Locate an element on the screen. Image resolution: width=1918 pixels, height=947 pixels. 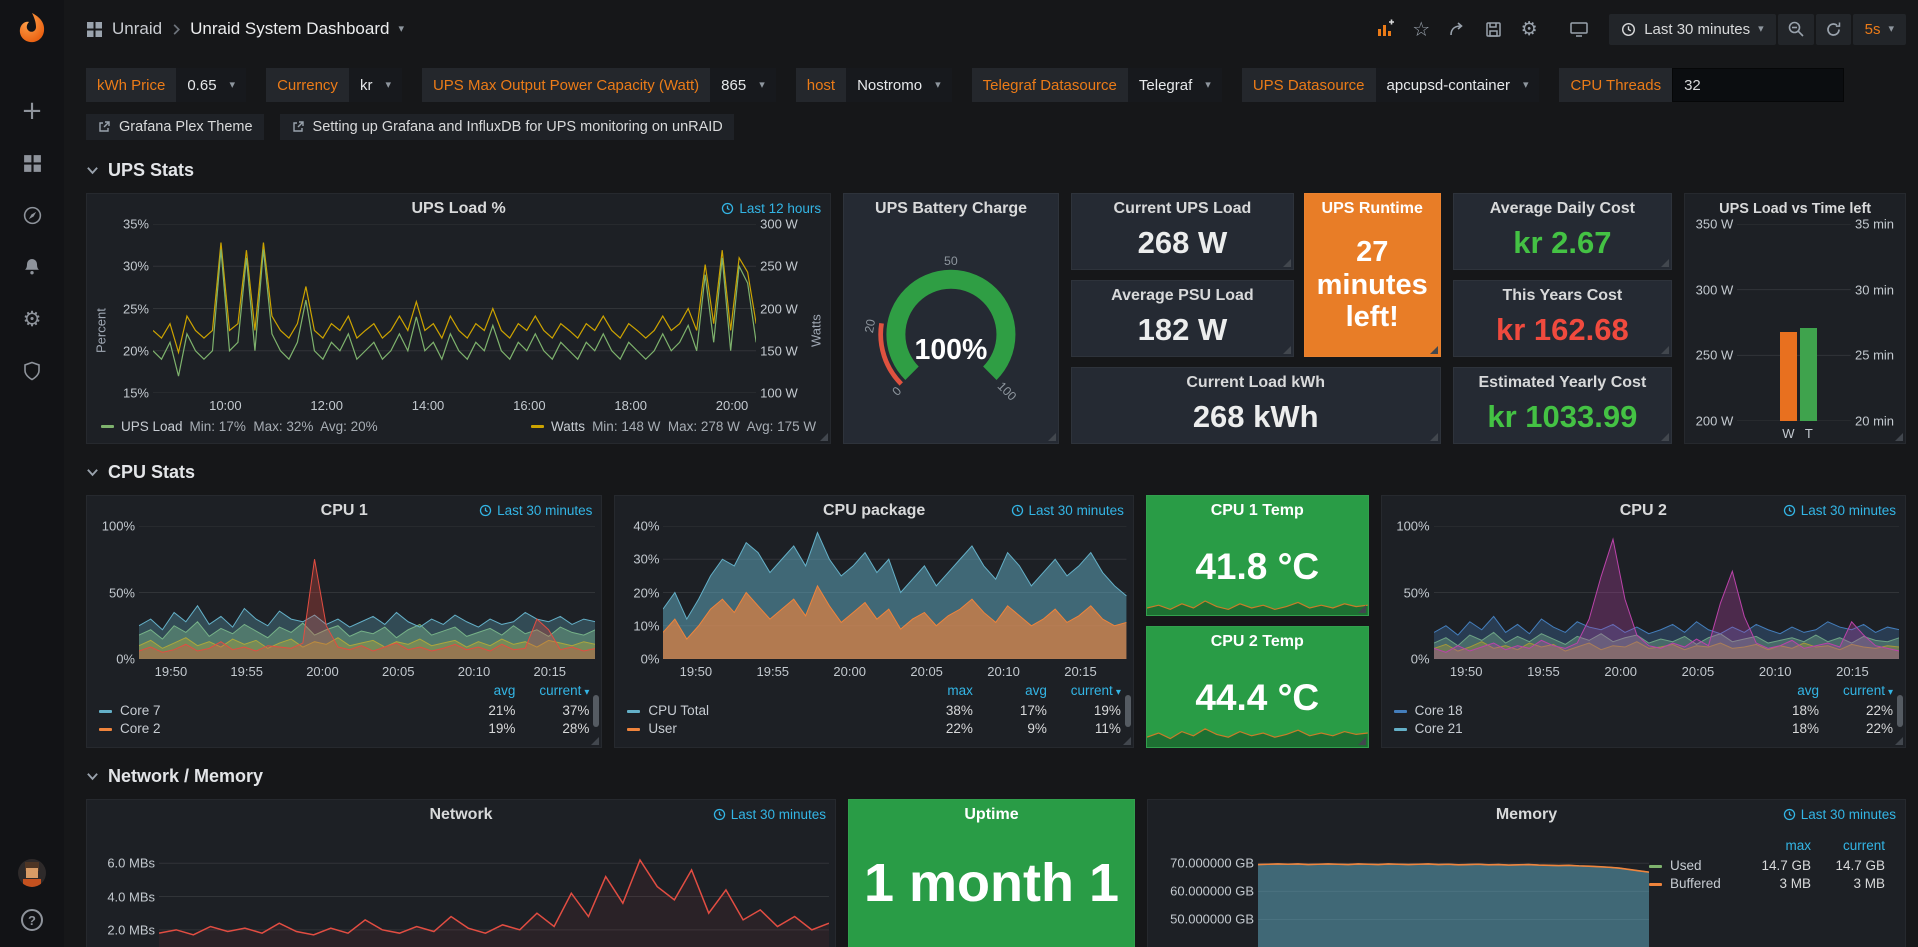
sidebar-bottom: ? is located at coordinates (32, 895).